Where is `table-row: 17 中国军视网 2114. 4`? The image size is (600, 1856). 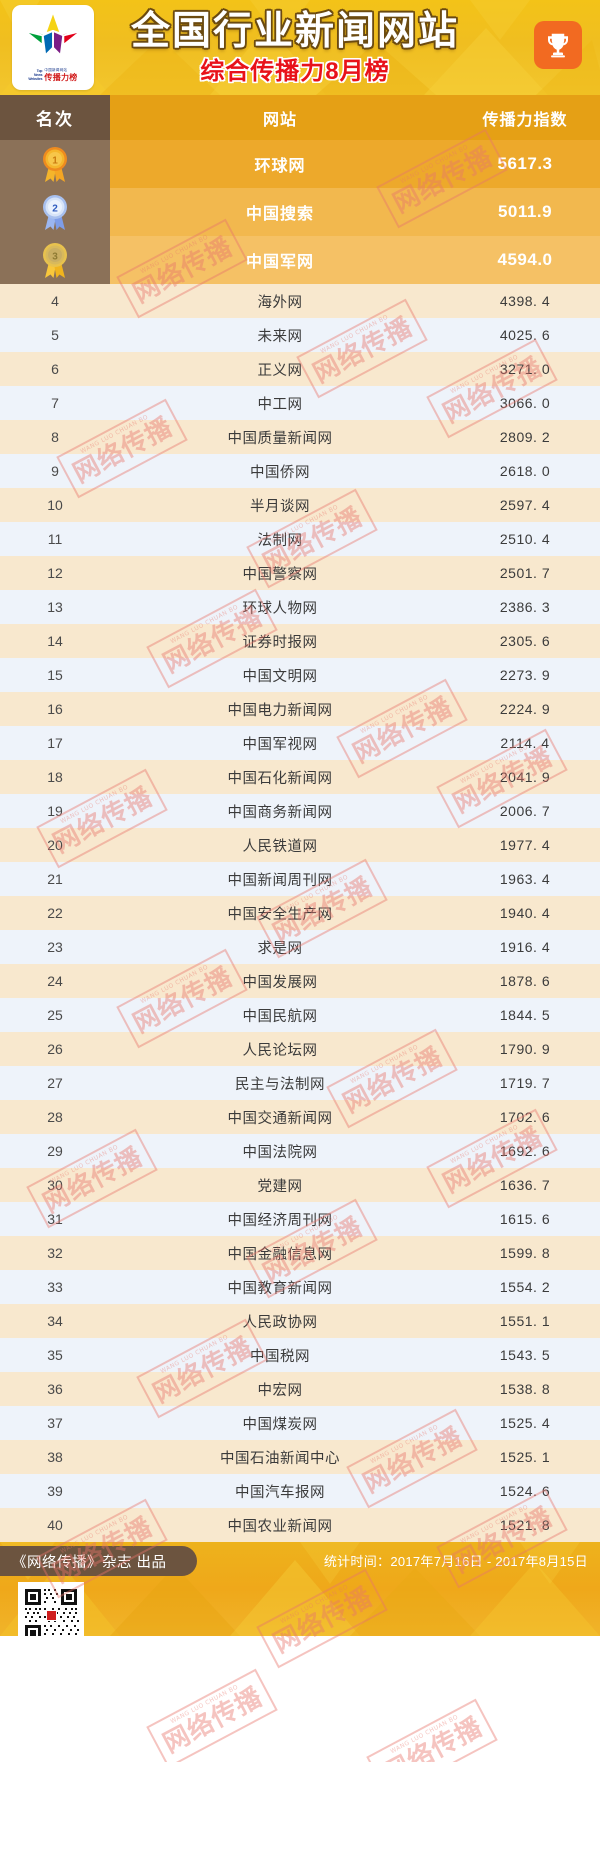
table-row: 17 中国军视网 2114. 4 is located at coordinates (300, 743).